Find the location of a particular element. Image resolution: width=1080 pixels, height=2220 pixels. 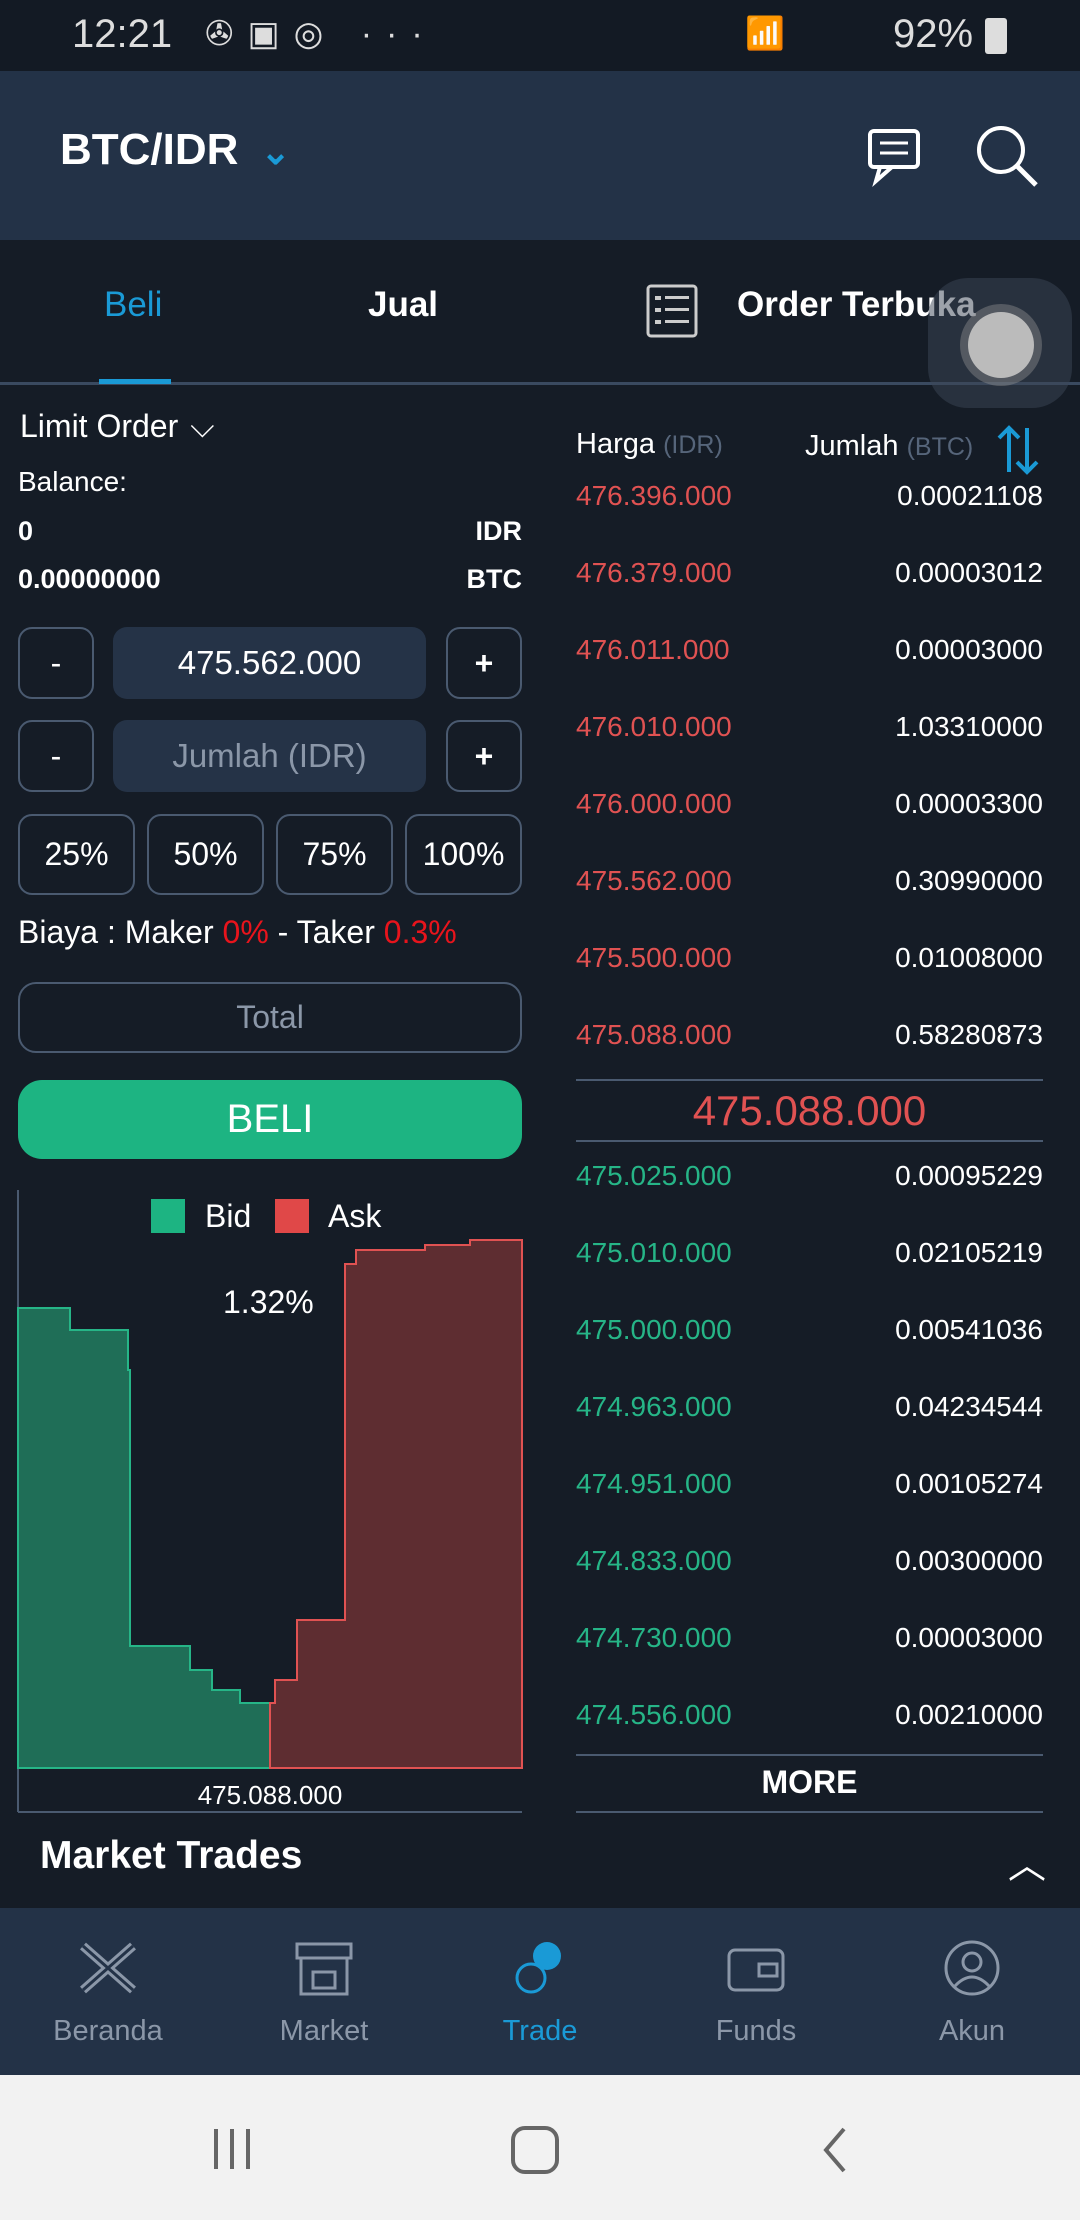

floating-assistive-button is located at coordinates (1000, 343).